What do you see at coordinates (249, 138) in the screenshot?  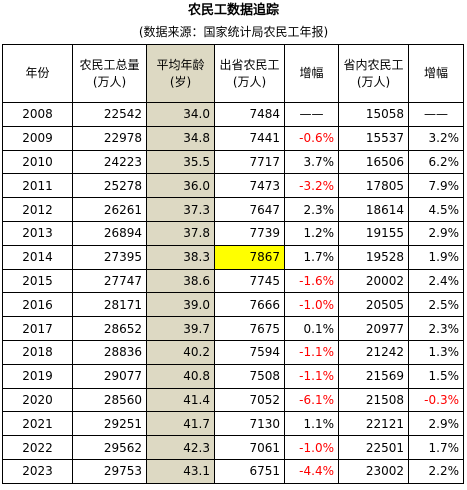 I see `out-province-cell: 7441` at bounding box center [249, 138].